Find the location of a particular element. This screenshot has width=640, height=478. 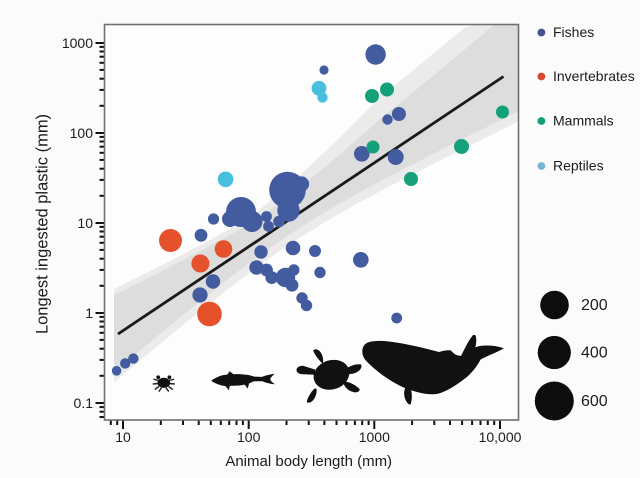

svg-text: 10,000 is located at coordinates (500, 437).